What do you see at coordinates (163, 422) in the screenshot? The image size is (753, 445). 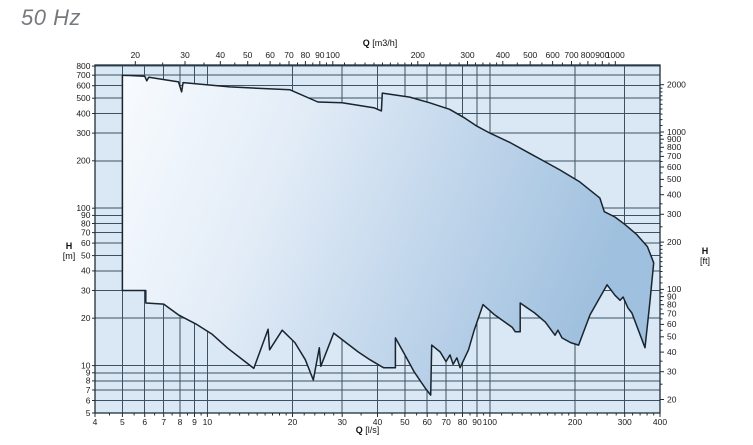 I see `bottom-tick-label: 7` at bounding box center [163, 422].